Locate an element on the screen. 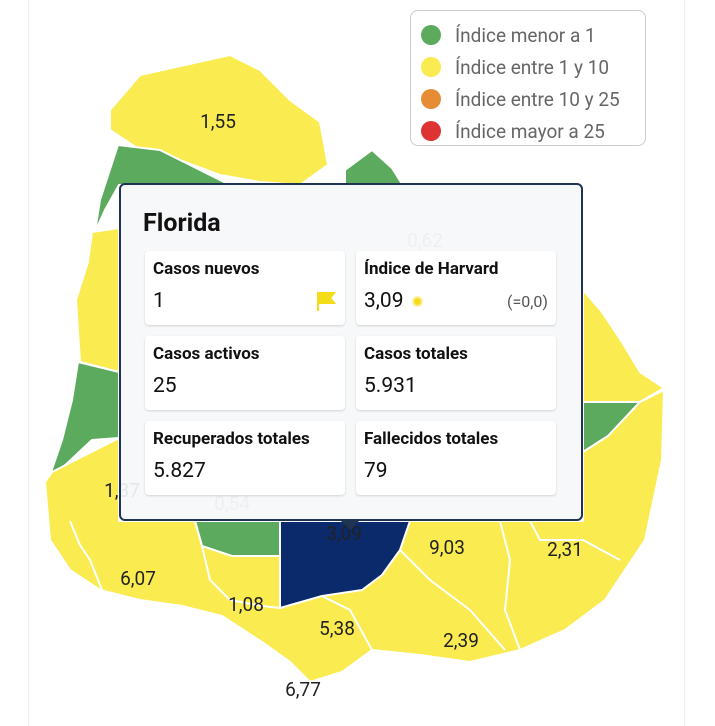 This screenshot has width=715, height=726. stat-label: Recuperados totales is located at coordinates (231, 439).